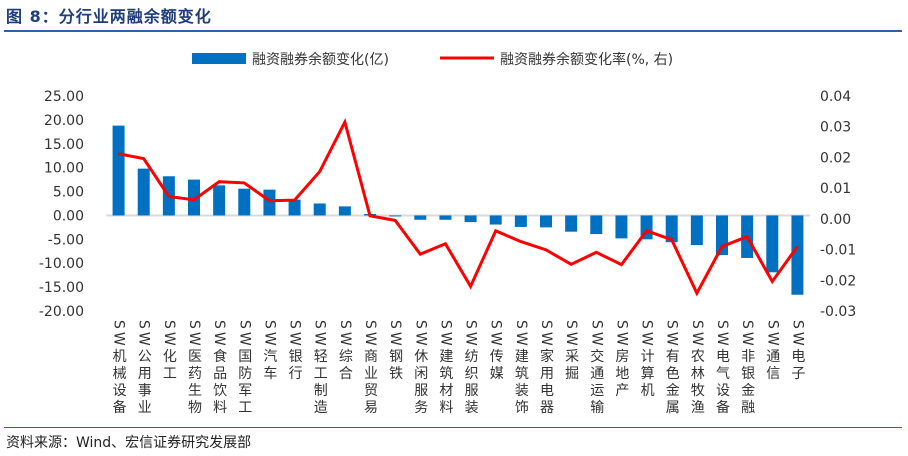 The height and width of the screenshot is (456, 908). I want to click on x-tick-label: SW通信, so click(772, 351).